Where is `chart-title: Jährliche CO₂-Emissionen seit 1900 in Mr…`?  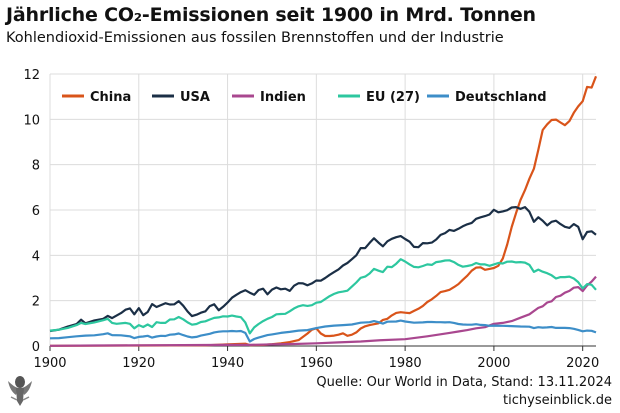 chart-title: Jährliche CO₂-Emissionen seit 1900 in Mr… is located at coordinates (271, 15).